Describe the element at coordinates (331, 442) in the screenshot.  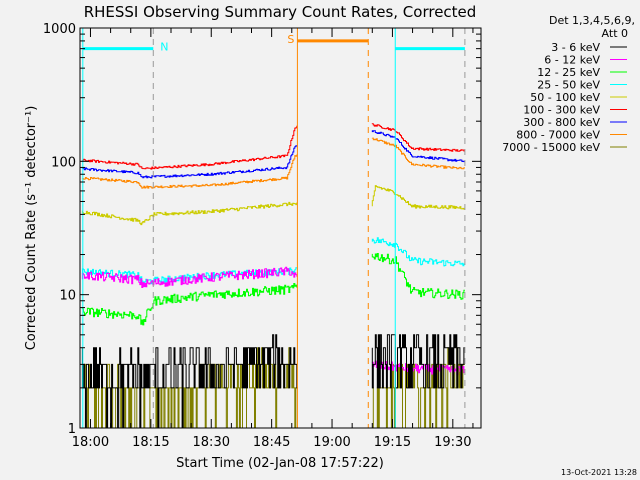
I see `x-tick-label: 19:00` at that location.